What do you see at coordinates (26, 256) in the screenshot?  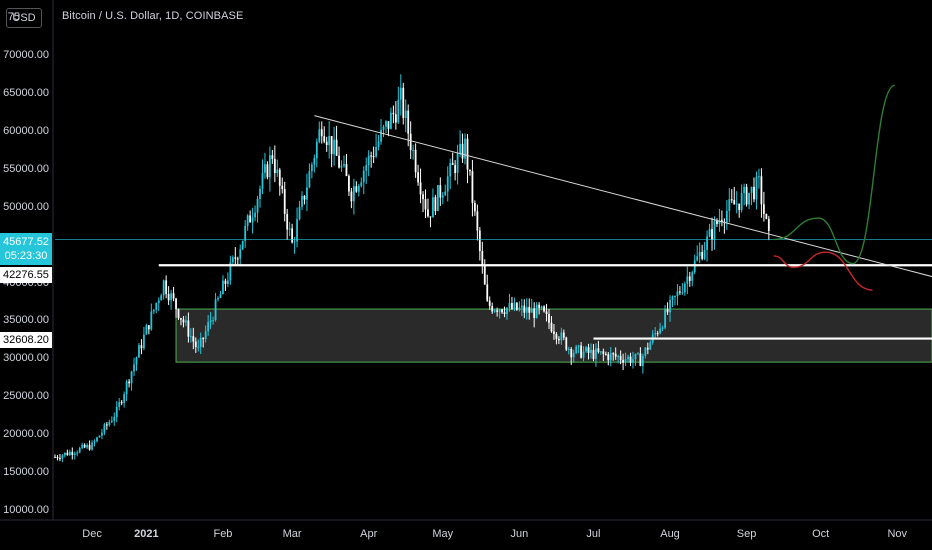 I see `candle-countdown: 05:23:30` at bounding box center [26, 256].